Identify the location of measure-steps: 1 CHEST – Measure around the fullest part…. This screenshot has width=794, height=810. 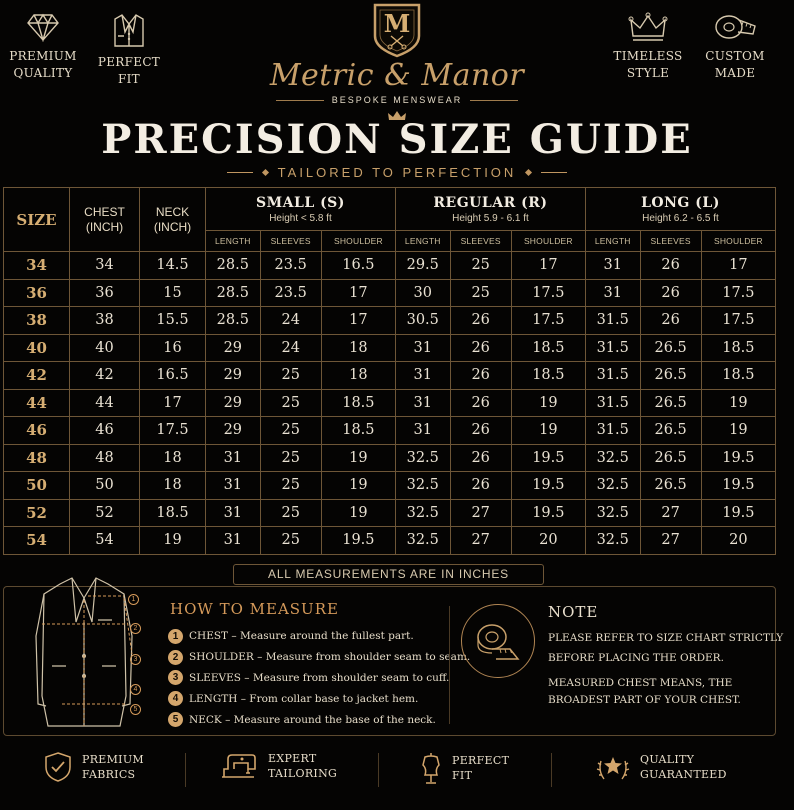
(319, 678).